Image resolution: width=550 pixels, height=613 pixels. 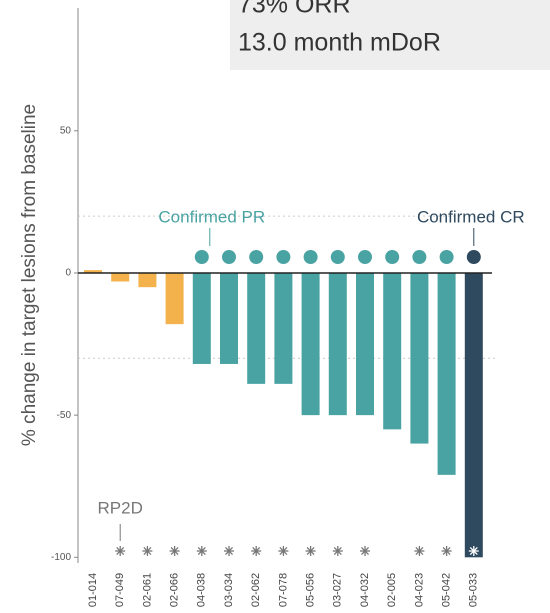 I want to click on y-tick-label: -50, so click(x=64, y=415).